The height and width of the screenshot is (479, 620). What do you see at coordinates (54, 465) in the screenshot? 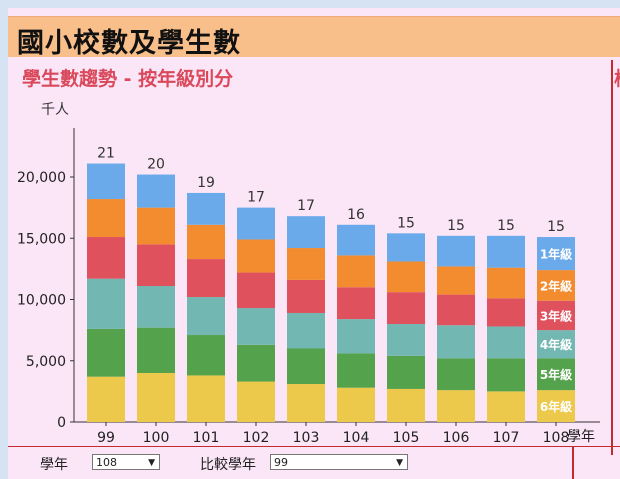
I see `year-label: 學年` at bounding box center [54, 465].